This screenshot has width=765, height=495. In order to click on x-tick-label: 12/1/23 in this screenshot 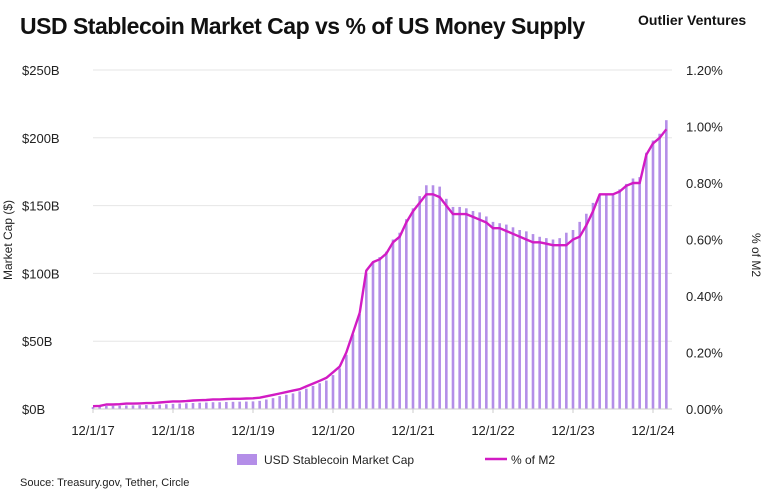, I will do `click(572, 430)`.